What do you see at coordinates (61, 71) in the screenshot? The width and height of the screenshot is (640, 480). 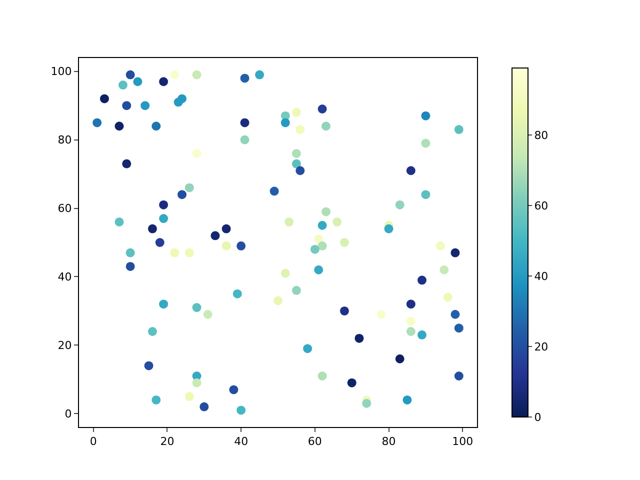 I see `y-tick-label: 100` at bounding box center [61, 71].